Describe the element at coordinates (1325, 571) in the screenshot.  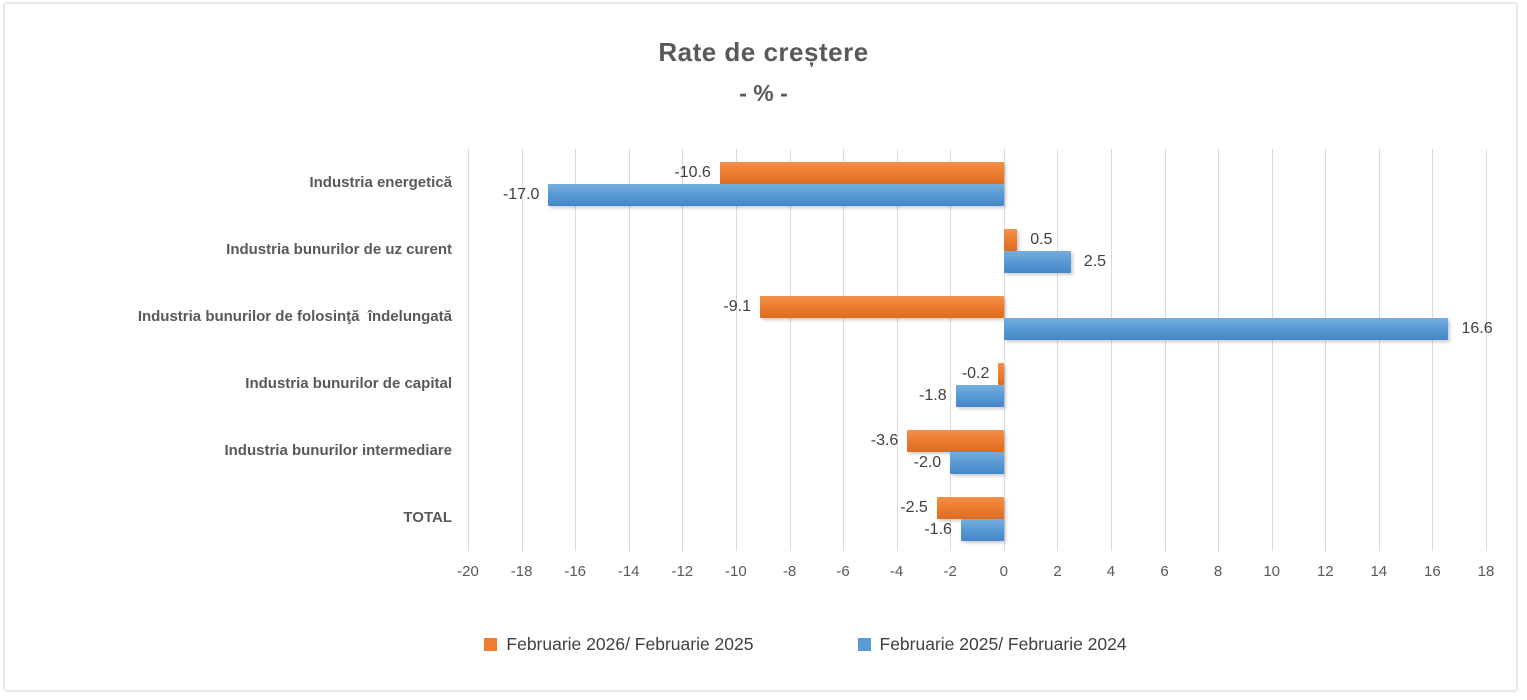
I see `x-axis-tick-label: 12` at that location.